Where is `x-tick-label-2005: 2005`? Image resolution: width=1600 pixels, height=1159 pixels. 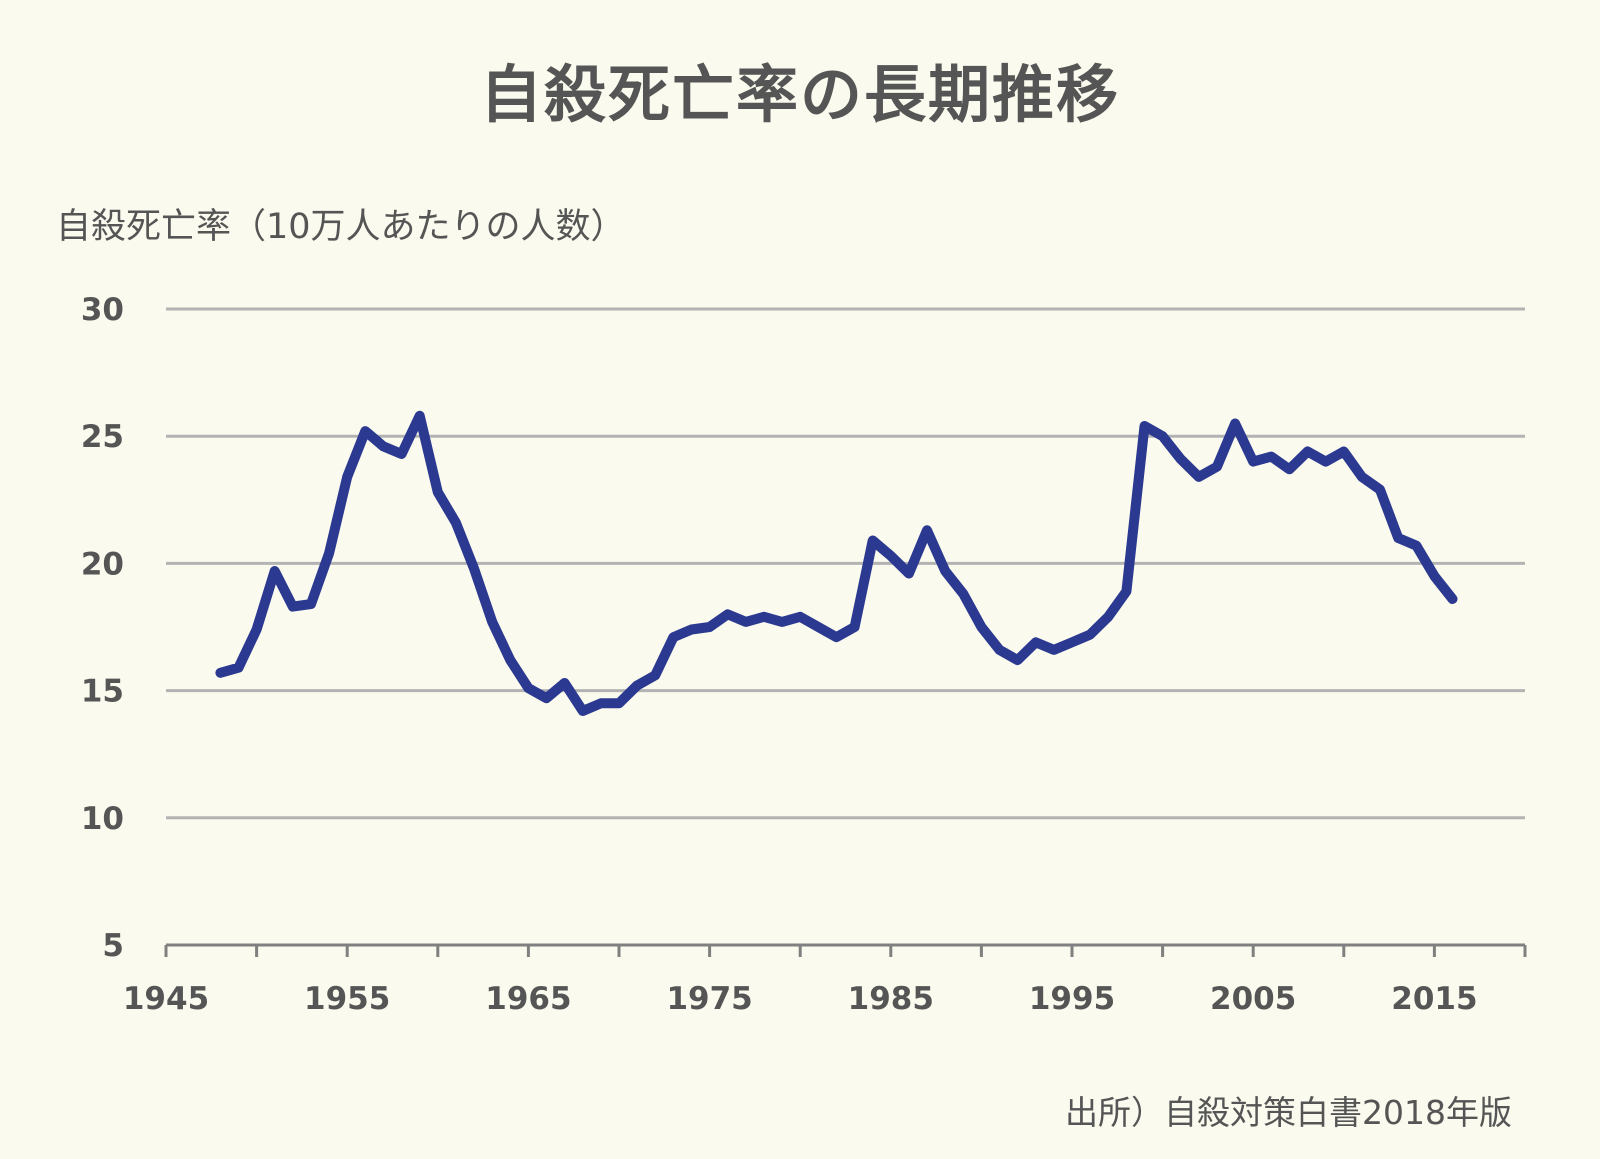 x-tick-label-2005: 2005 is located at coordinates (1253, 999).